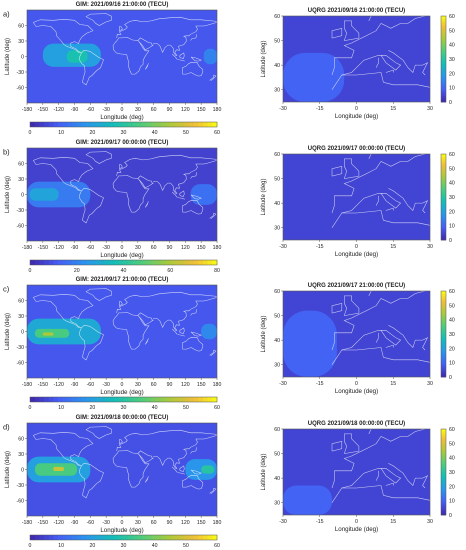 The width and height of the screenshot is (466, 550). Describe the element at coordinates (170, 271) in the screenshot. I see `colorbar-tick-label: 60` at that location.